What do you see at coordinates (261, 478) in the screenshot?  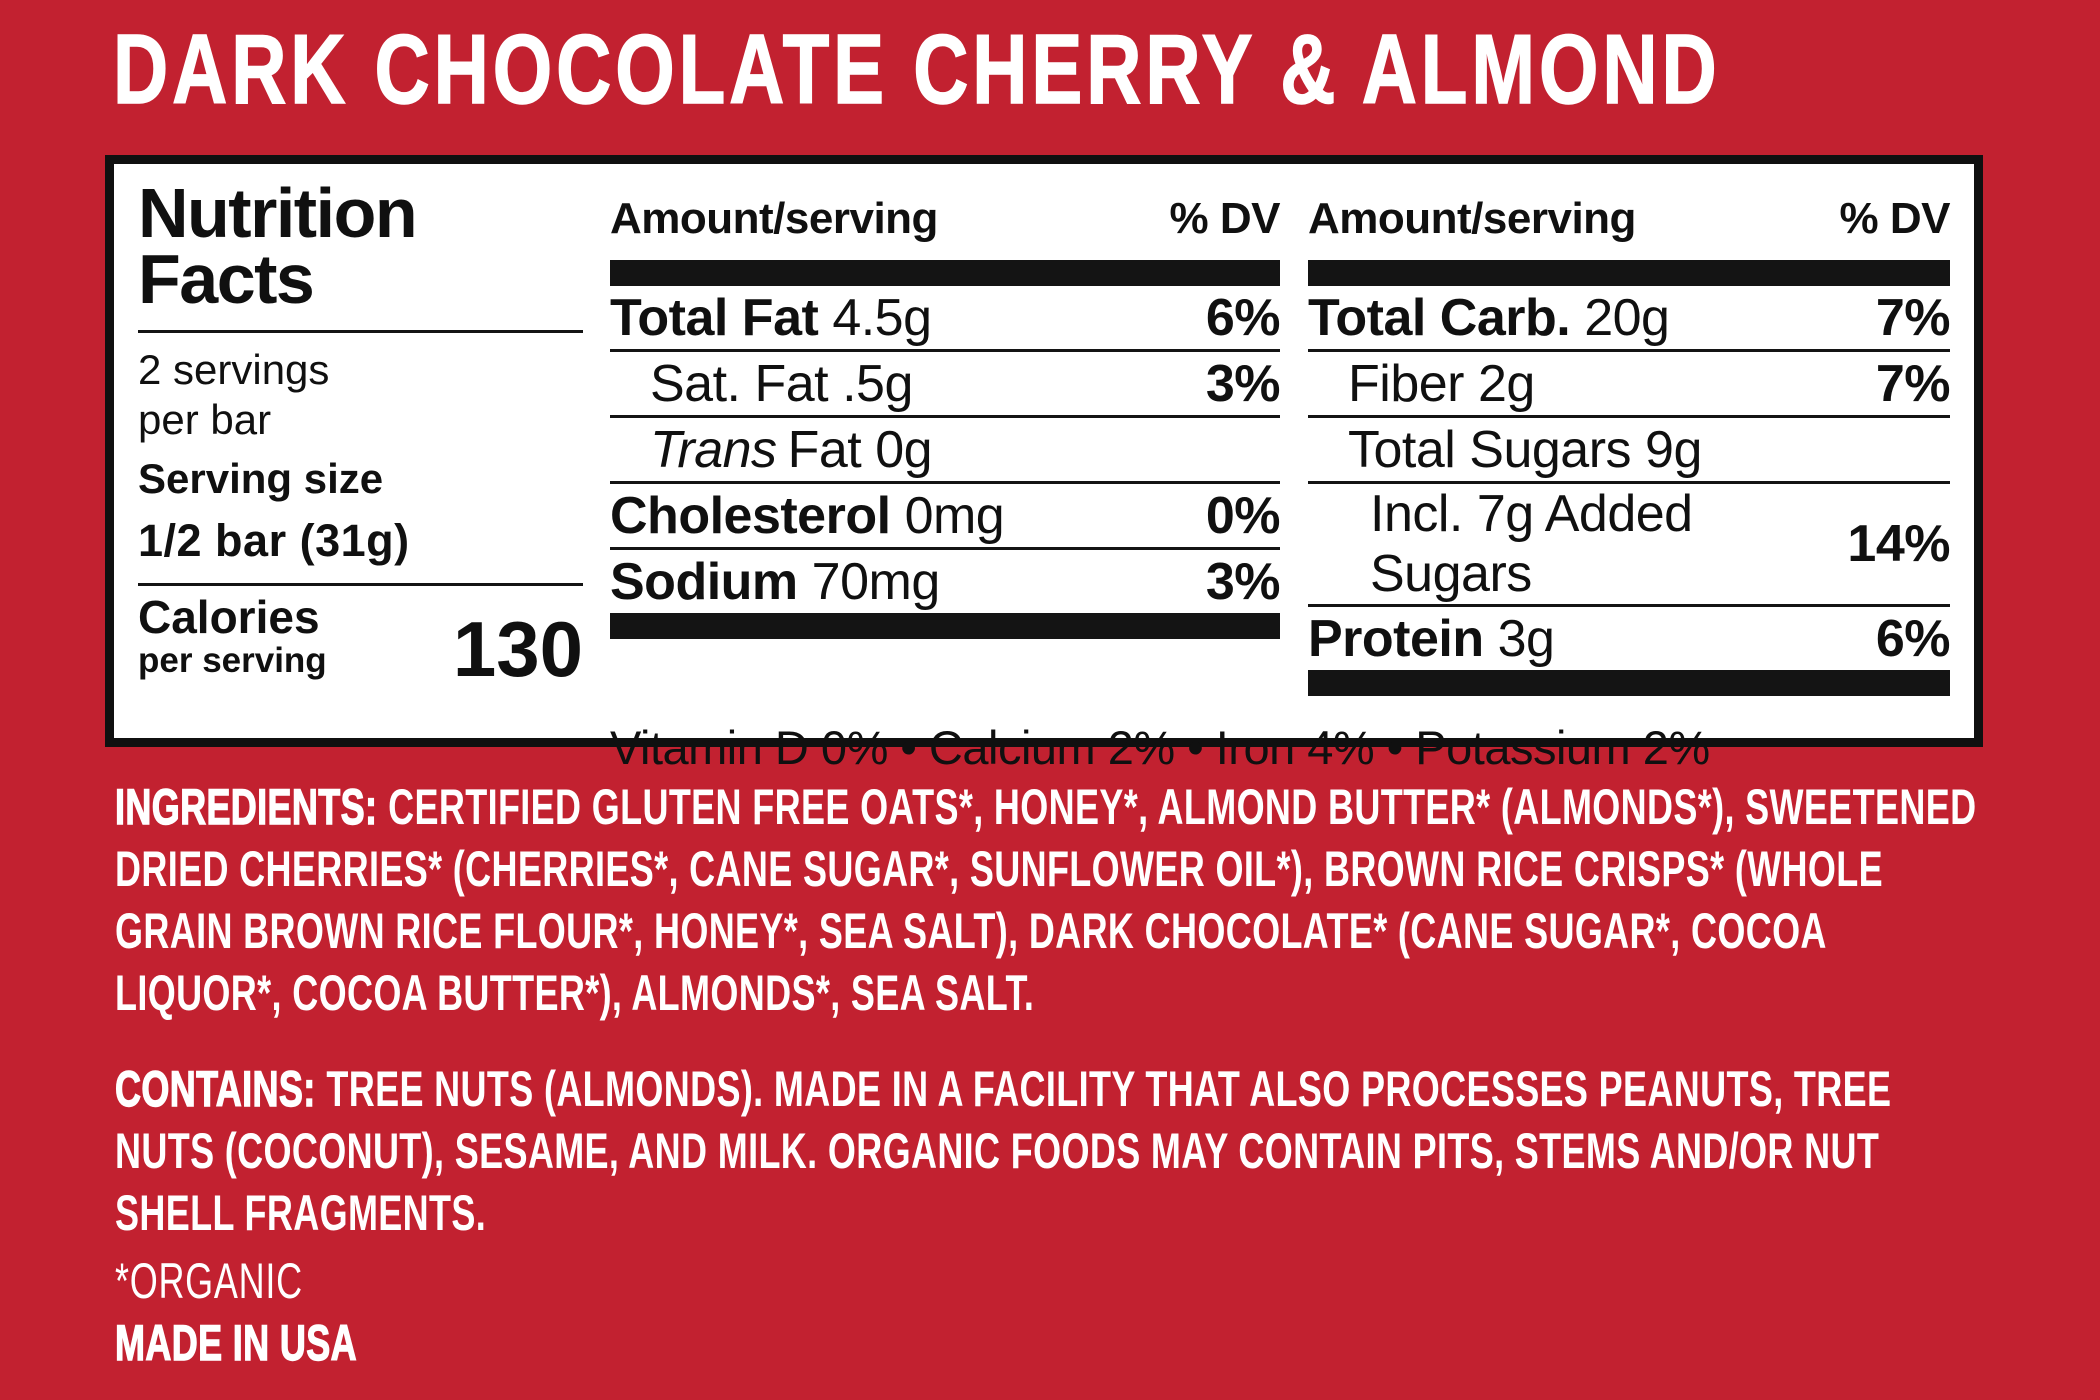 I see `serving-size-label: Serving size` at bounding box center [261, 478].